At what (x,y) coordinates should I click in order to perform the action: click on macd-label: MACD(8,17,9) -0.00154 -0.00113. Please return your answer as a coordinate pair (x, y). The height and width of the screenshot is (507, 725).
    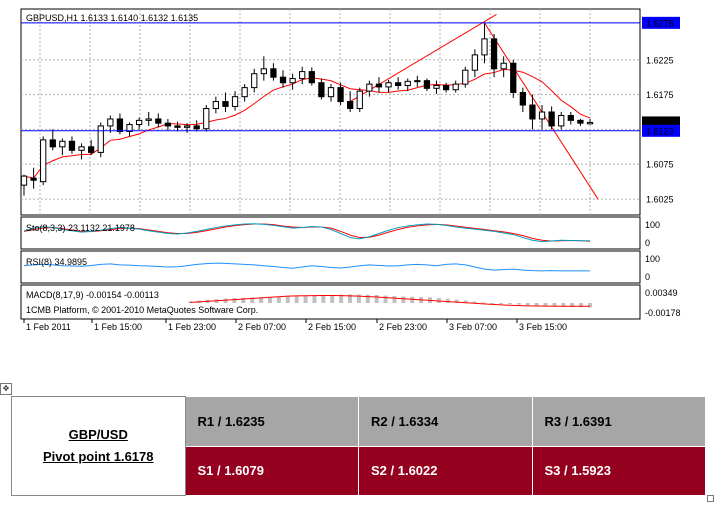
    Looking at the image, I should click on (92, 295).